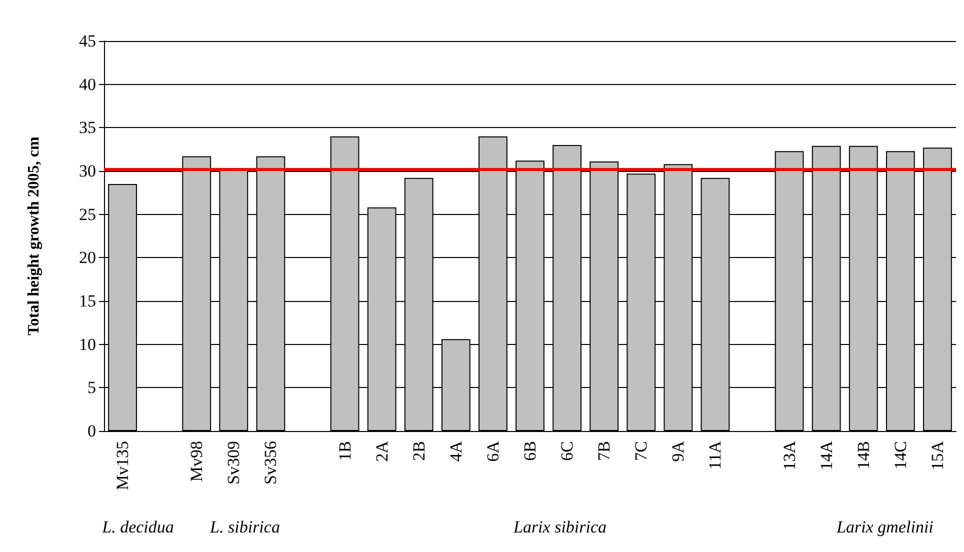  What do you see at coordinates (678, 451) in the screenshot?
I see `x-tick-label: 9A` at bounding box center [678, 451].